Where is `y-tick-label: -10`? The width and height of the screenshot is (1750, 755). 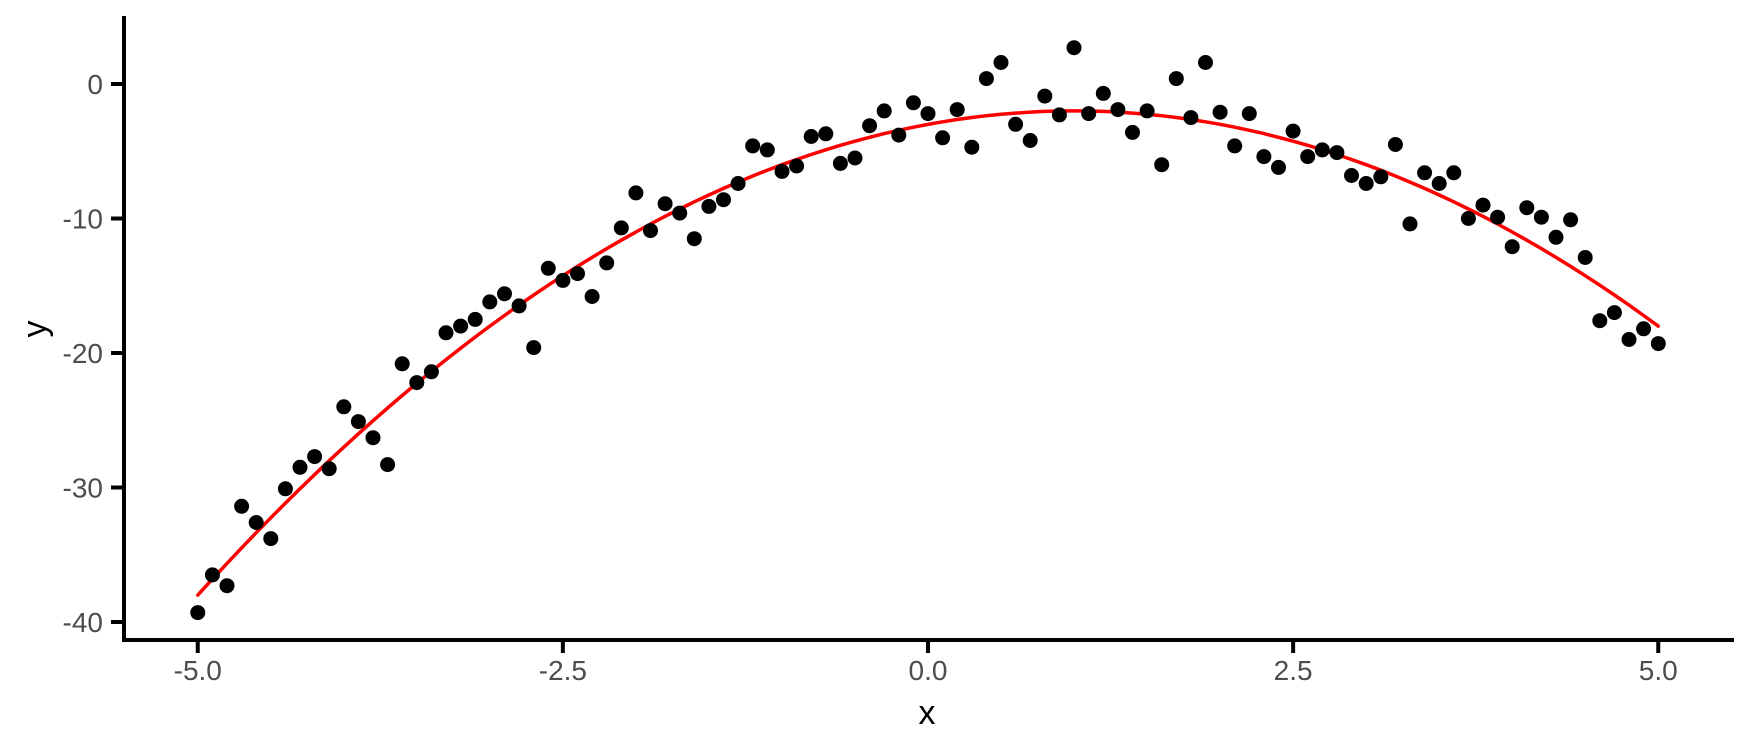 y-tick-label: -10 is located at coordinates (83, 219).